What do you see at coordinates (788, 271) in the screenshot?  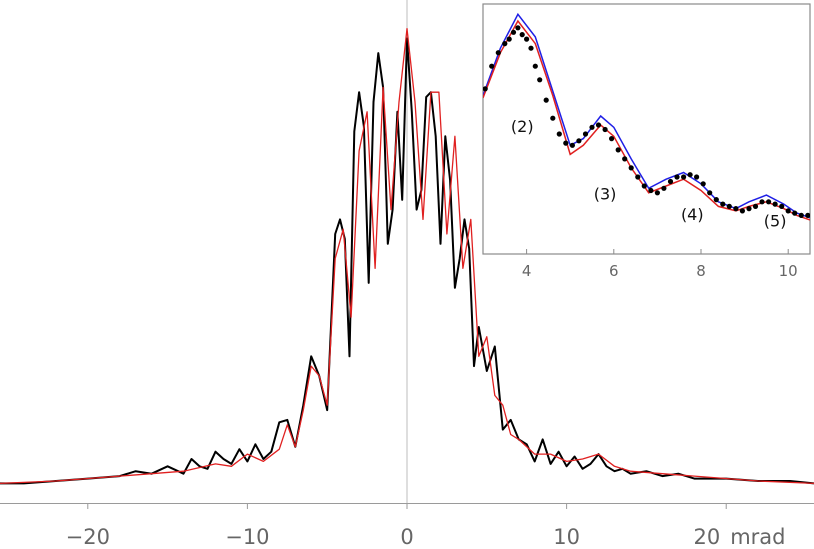 I see `inset-x-tick-label: 10` at bounding box center [788, 271].